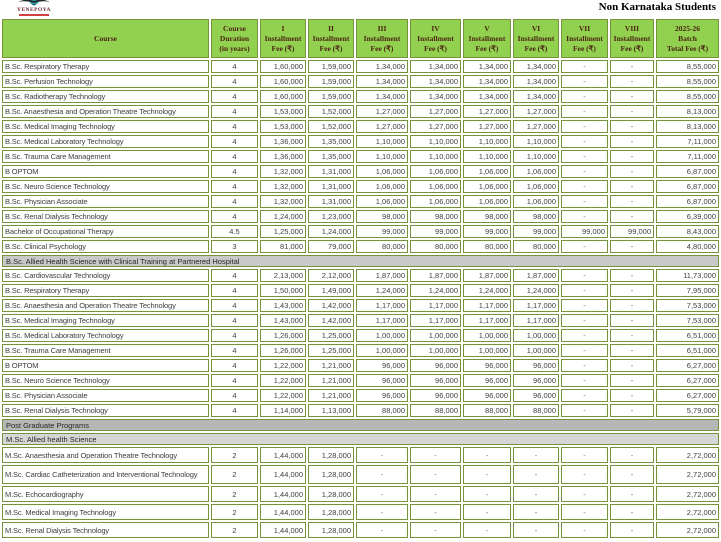  What do you see at coordinates (331, 156) in the screenshot?
I see `installment-fee-cell: 1,35,000` at bounding box center [331, 156].